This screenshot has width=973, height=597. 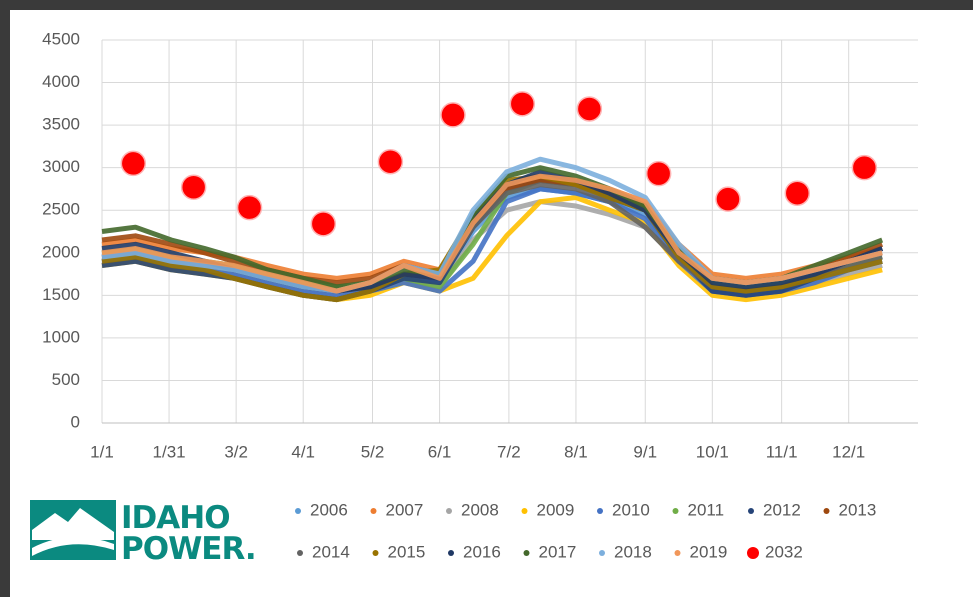 What do you see at coordinates (407, 551) in the screenshot?
I see `legend-label: 2015` at bounding box center [407, 551].